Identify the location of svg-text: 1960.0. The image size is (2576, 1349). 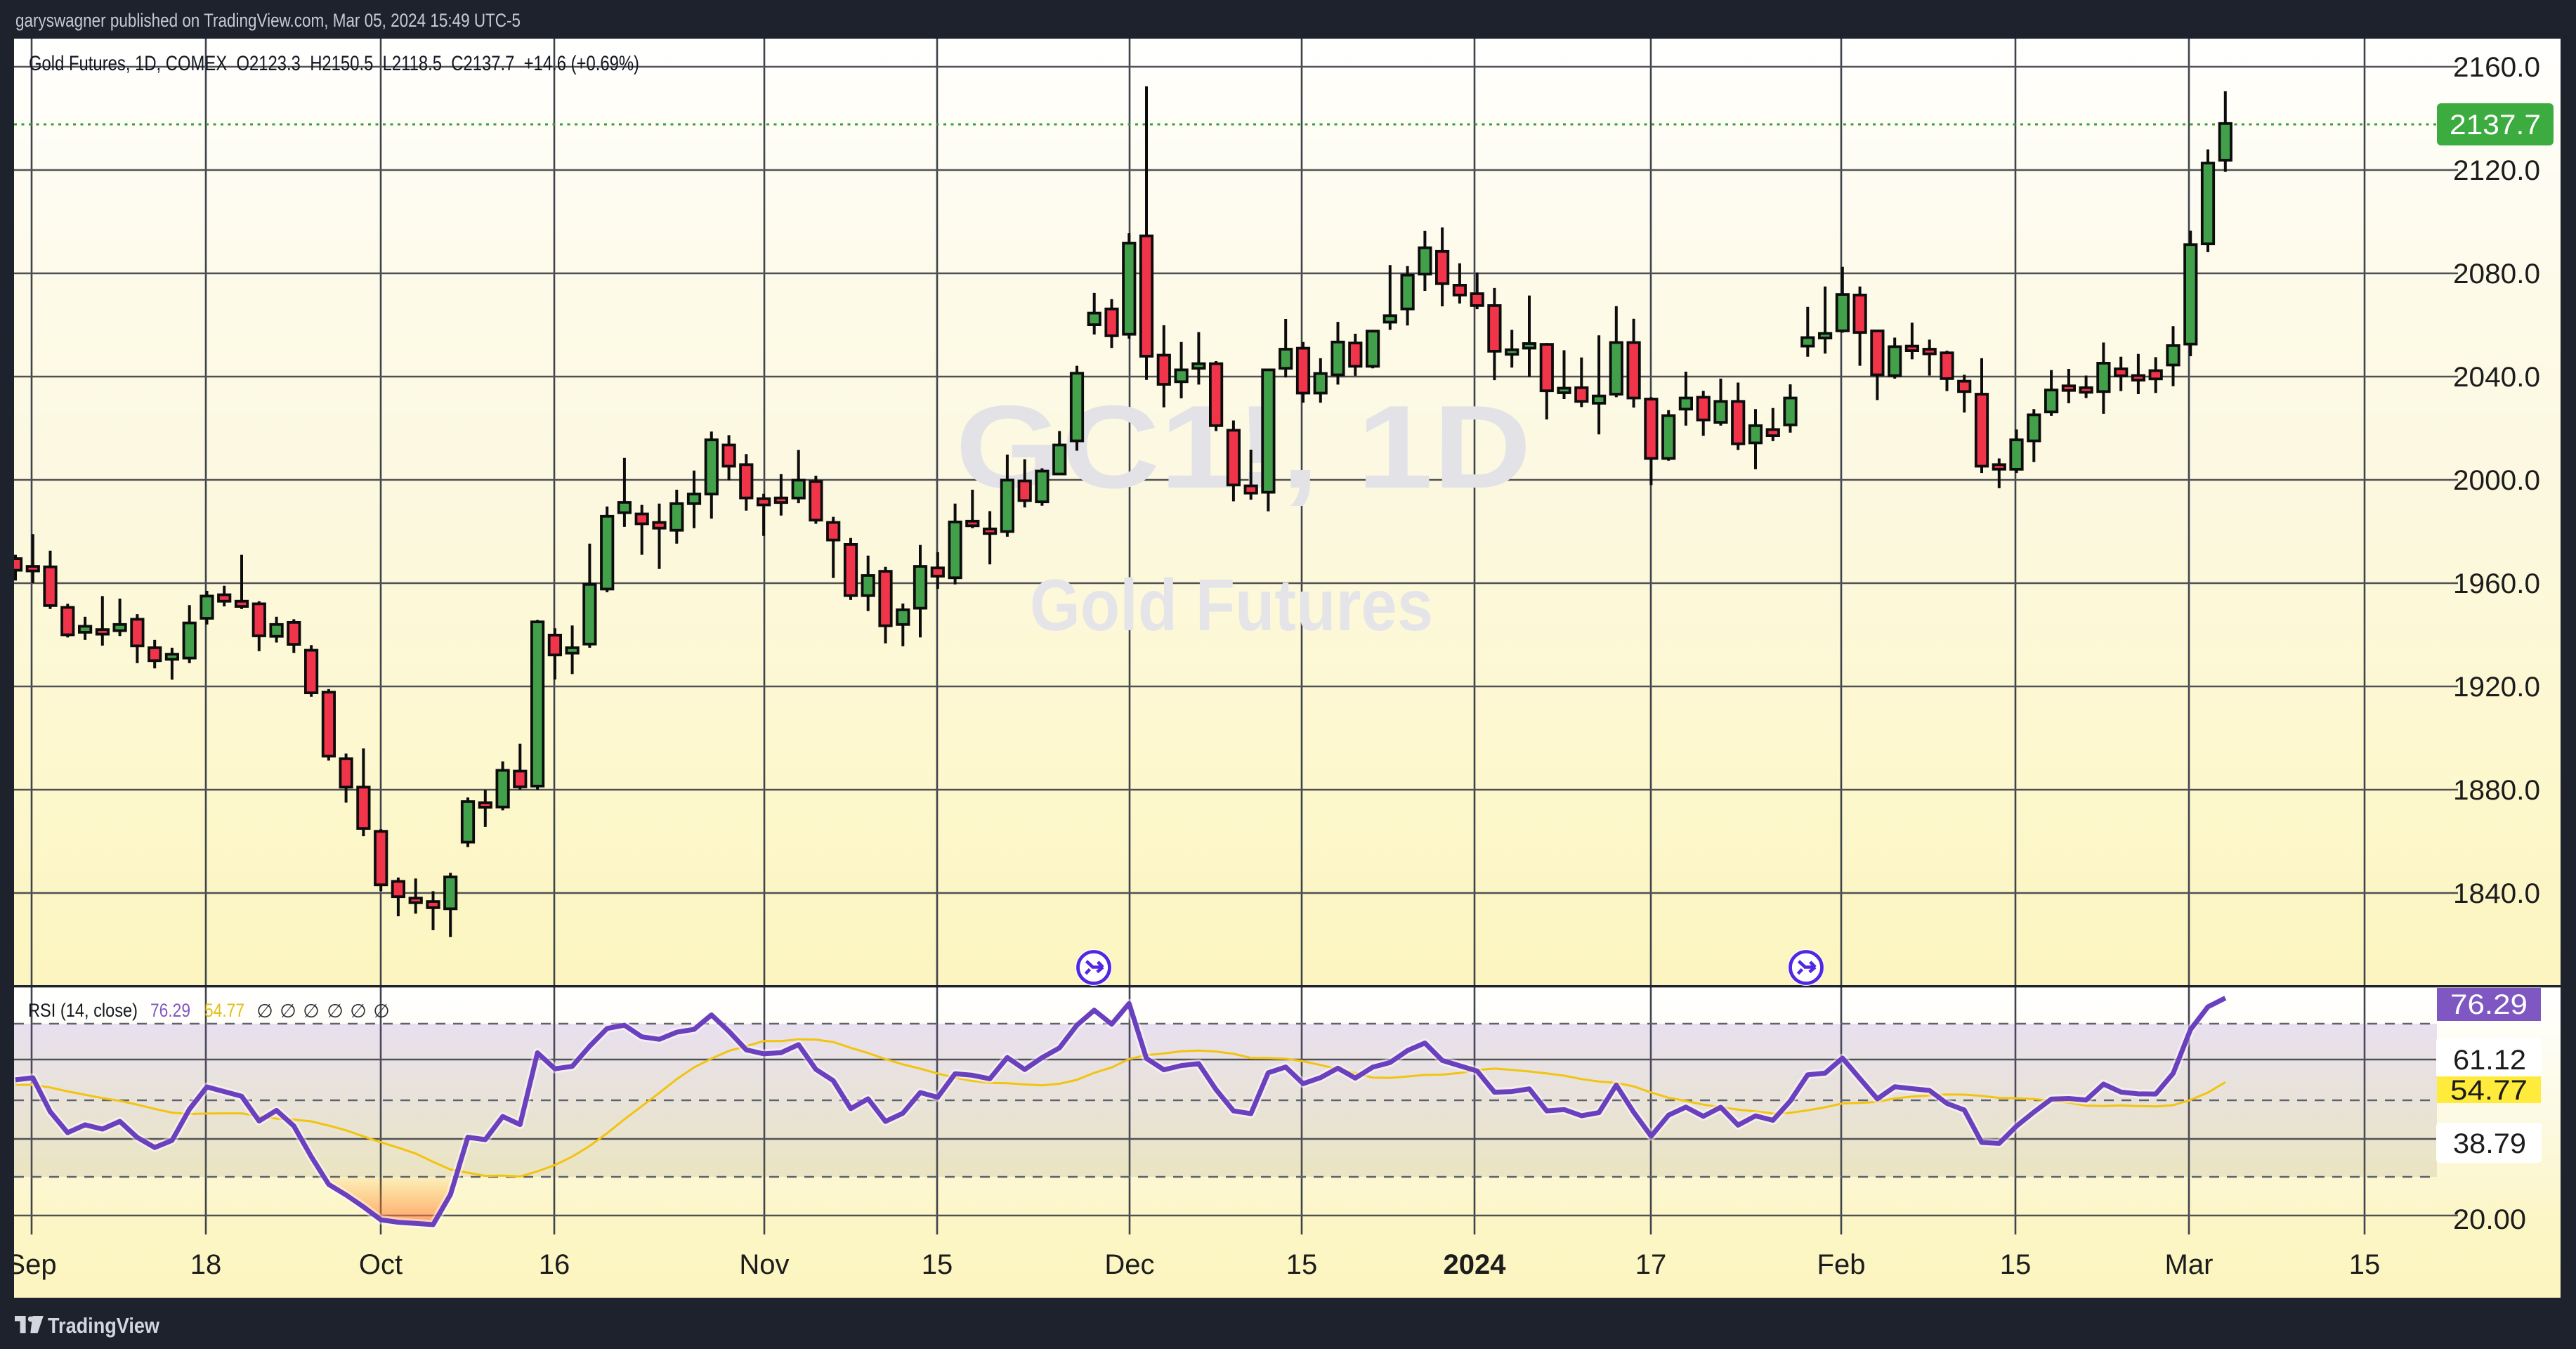
(2496, 583).